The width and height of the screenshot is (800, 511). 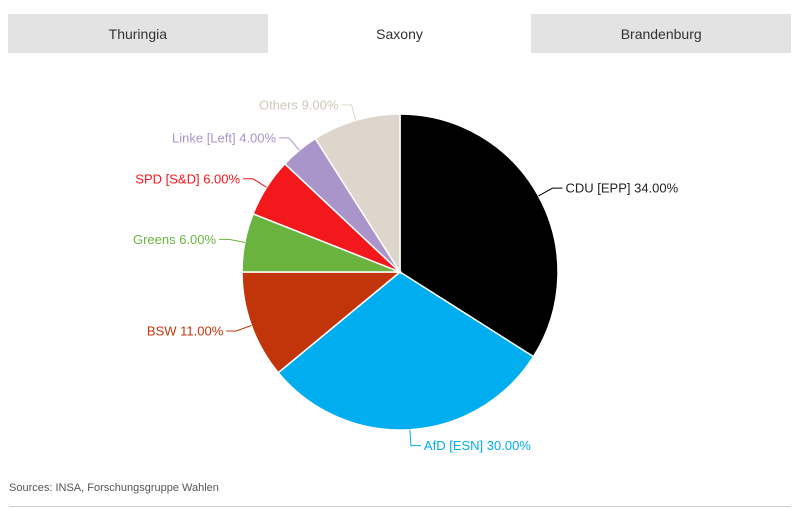 What do you see at coordinates (114, 488) in the screenshot?
I see `sources-note: Sources: INSA, Forschungsgruppe Wahlen` at bounding box center [114, 488].